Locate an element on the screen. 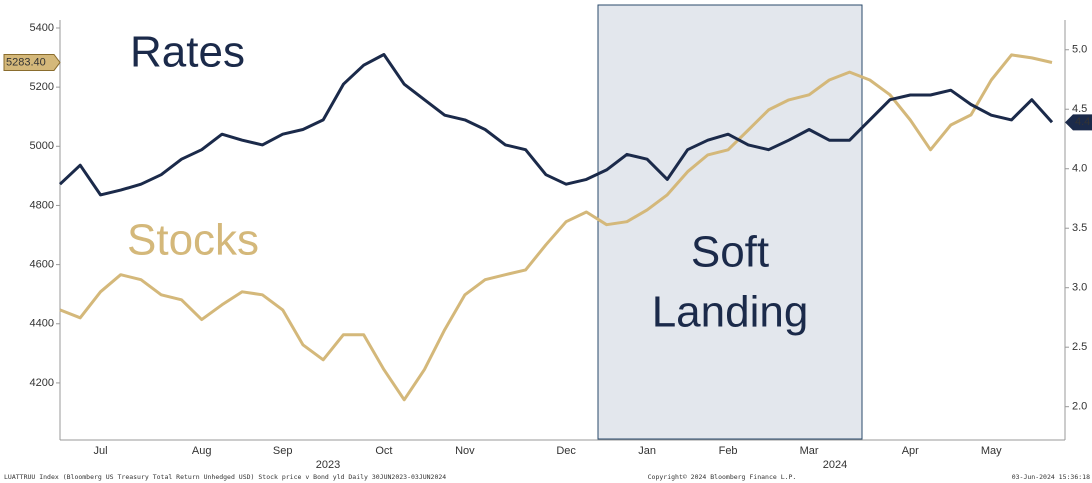 This screenshot has height=483, width=1092. footer-text: 03-Jun-2024 15:36:18 is located at coordinates (1051, 477).